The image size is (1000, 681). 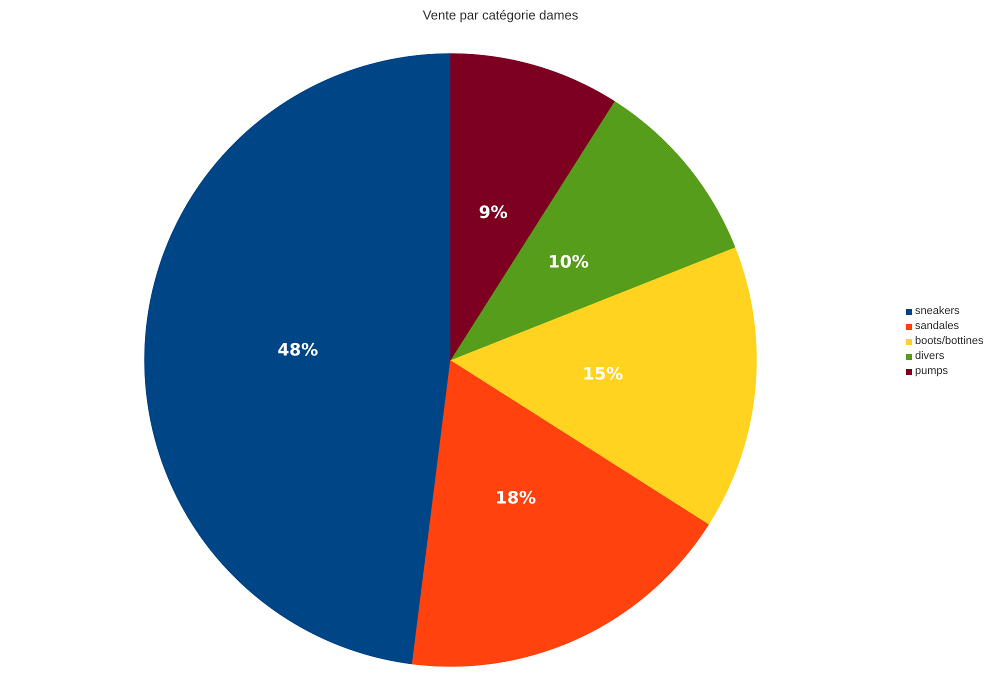 I want to click on chart-title: Vente par catégorie dames, so click(x=500, y=15).